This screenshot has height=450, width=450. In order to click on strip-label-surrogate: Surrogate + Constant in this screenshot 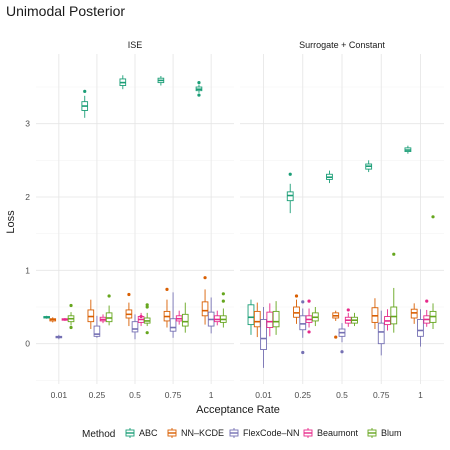, I will do `click(342, 45)`.